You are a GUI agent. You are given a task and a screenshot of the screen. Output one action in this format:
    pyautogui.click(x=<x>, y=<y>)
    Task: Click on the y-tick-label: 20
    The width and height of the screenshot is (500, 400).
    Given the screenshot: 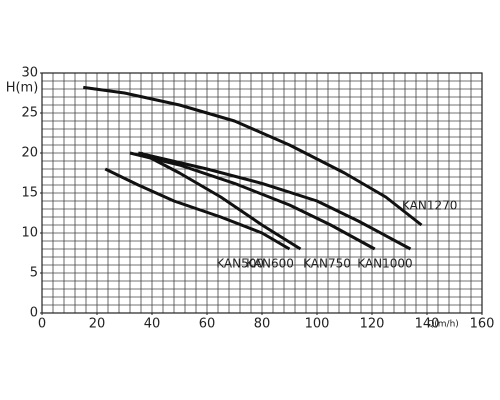 What is the action you would take?
    pyautogui.click(x=29, y=153)
    